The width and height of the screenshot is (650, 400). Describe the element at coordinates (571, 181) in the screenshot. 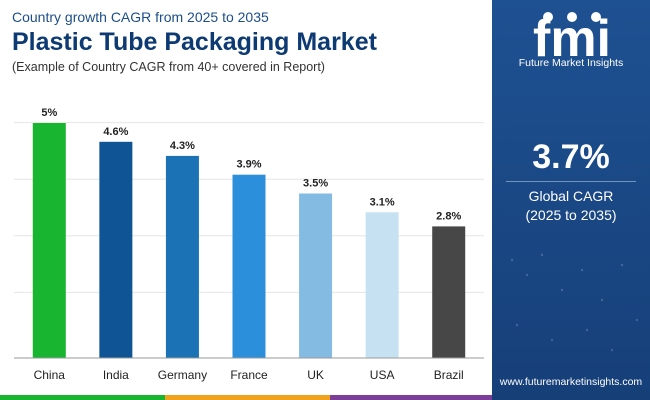

I see `cagr-divider` at that location.